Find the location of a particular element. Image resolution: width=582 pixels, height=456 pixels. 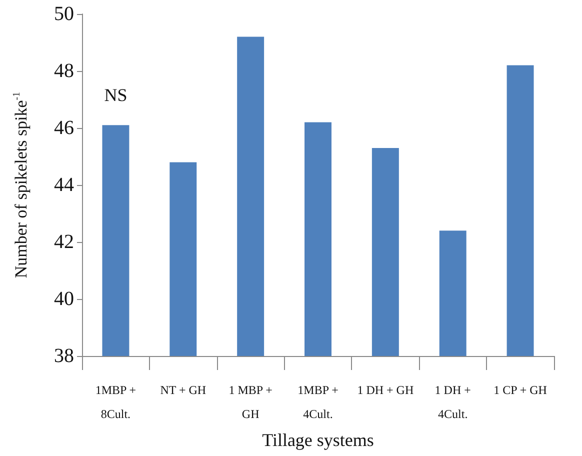

x-tick-label: 1MBP + 8Cult. is located at coordinates (115, 402).